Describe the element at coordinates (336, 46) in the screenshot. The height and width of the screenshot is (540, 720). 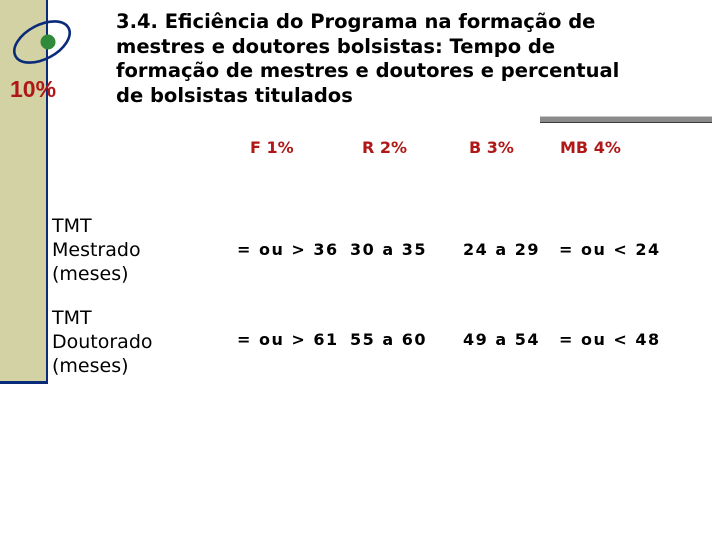
I see `title-line: mestres e doutores bolsistas: Tempo de` at that location.